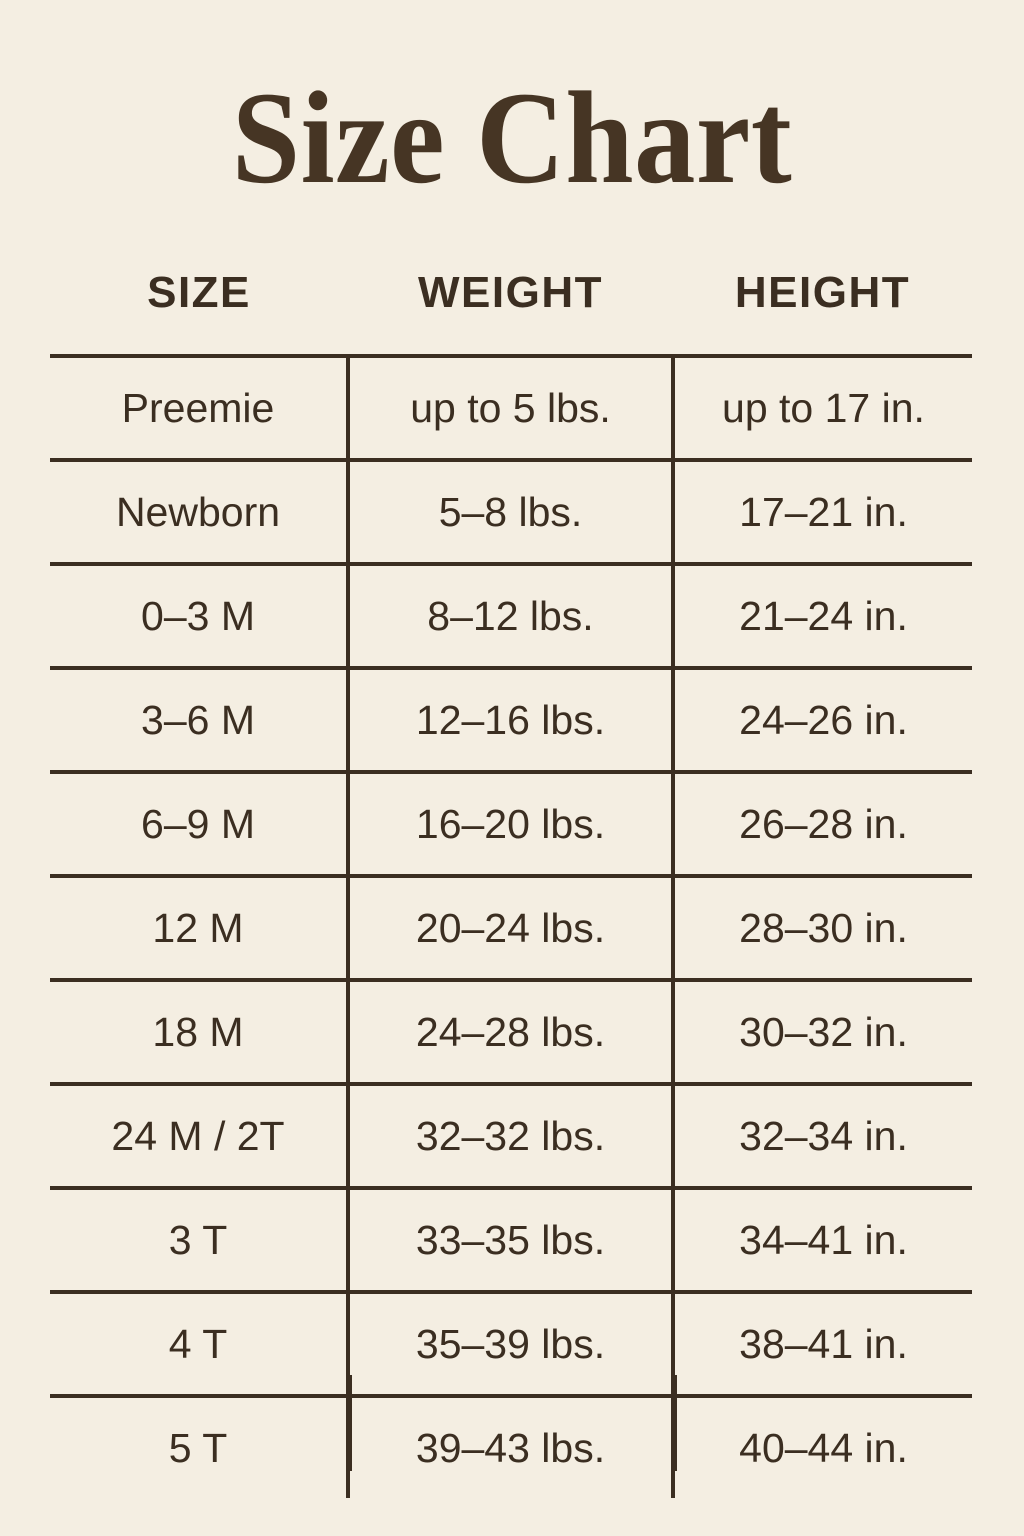  What do you see at coordinates (822, 1343) in the screenshot?
I see `cell-height: 38–41 in.` at bounding box center [822, 1343].